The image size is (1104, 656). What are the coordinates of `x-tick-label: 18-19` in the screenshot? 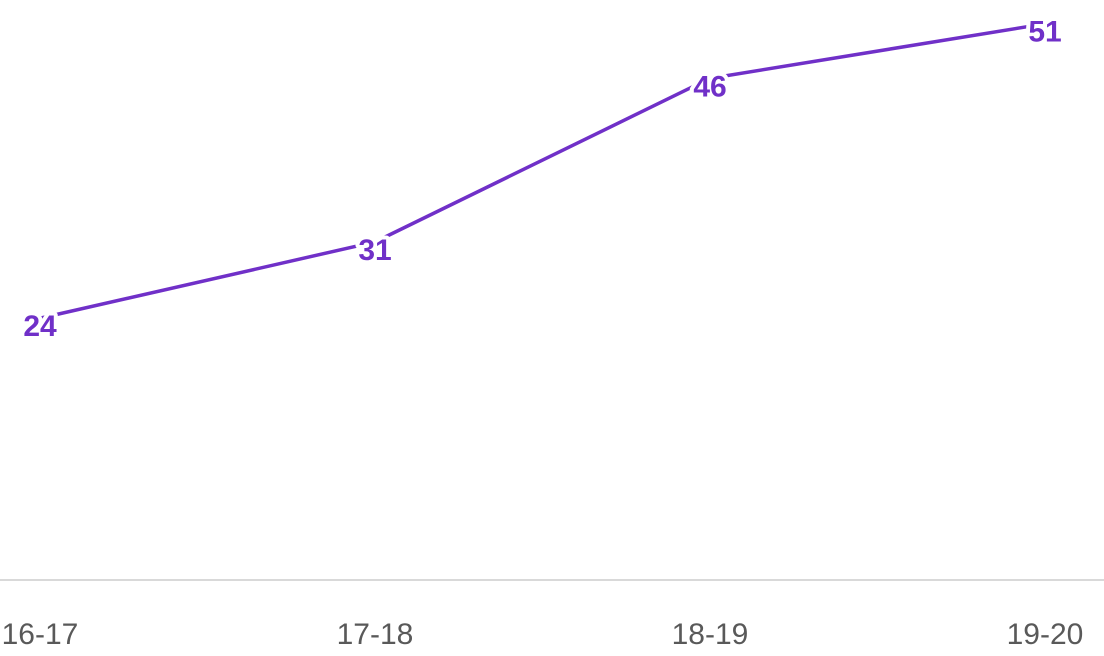 It's located at (710, 634).